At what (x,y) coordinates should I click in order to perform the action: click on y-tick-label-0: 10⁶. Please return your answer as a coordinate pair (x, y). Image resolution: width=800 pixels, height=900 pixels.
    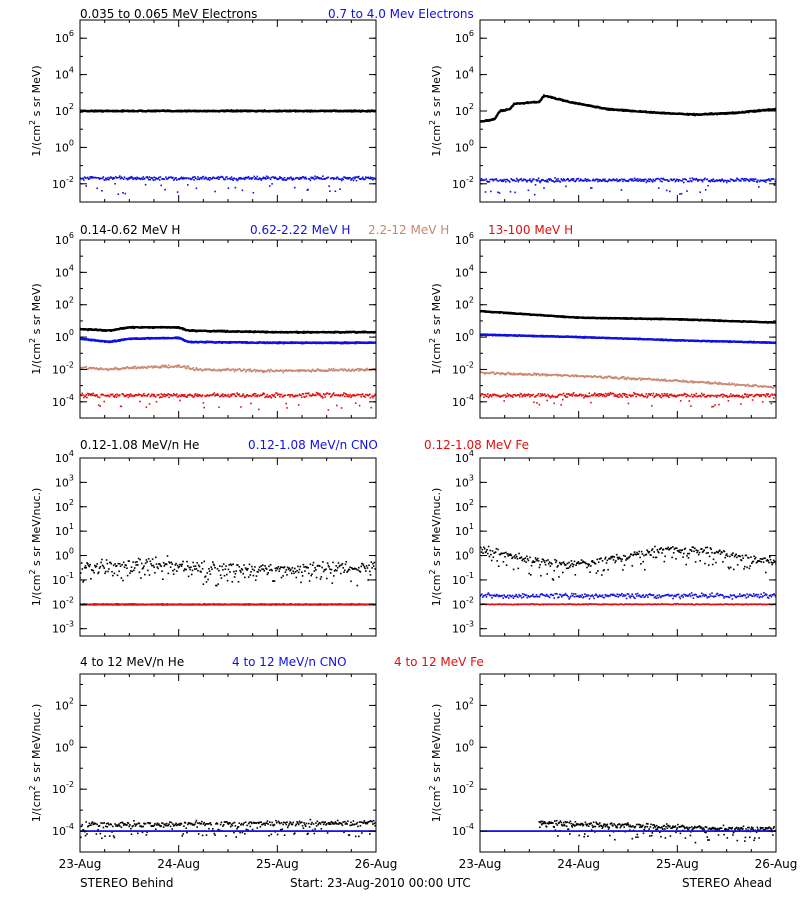
    Looking at the image, I should click on (64, 37).